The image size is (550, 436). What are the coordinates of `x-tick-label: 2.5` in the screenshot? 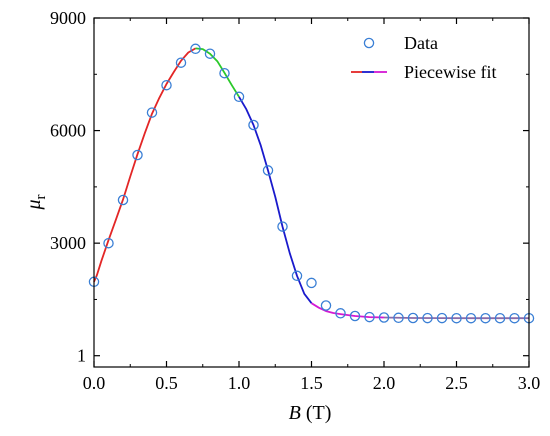 It's located at (456, 383).